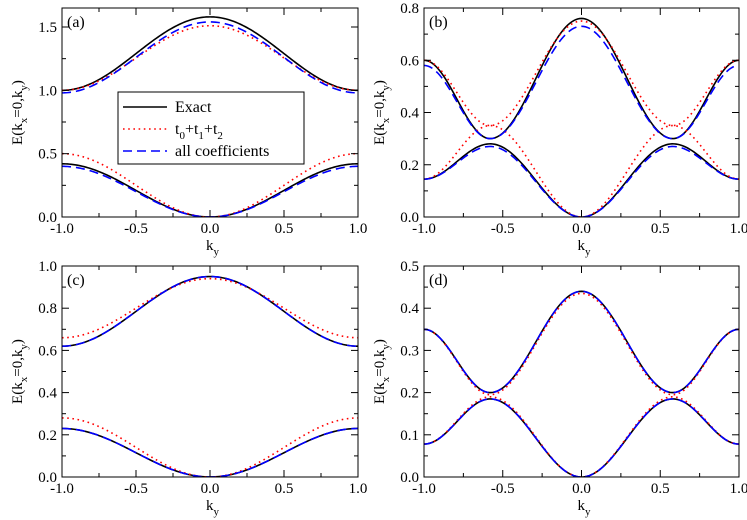 The width and height of the screenshot is (747, 520). I want to click on panel-label: (a), so click(76, 22).